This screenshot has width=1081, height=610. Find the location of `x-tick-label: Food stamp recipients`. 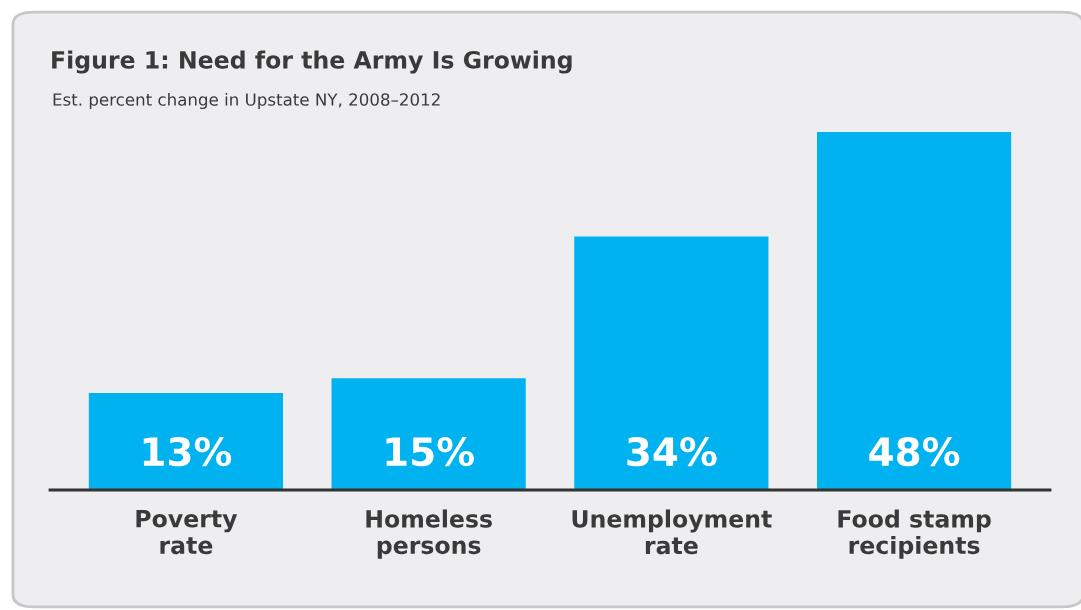

x-tick-label: Food stamp recipients is located at coordinates (914, 534).